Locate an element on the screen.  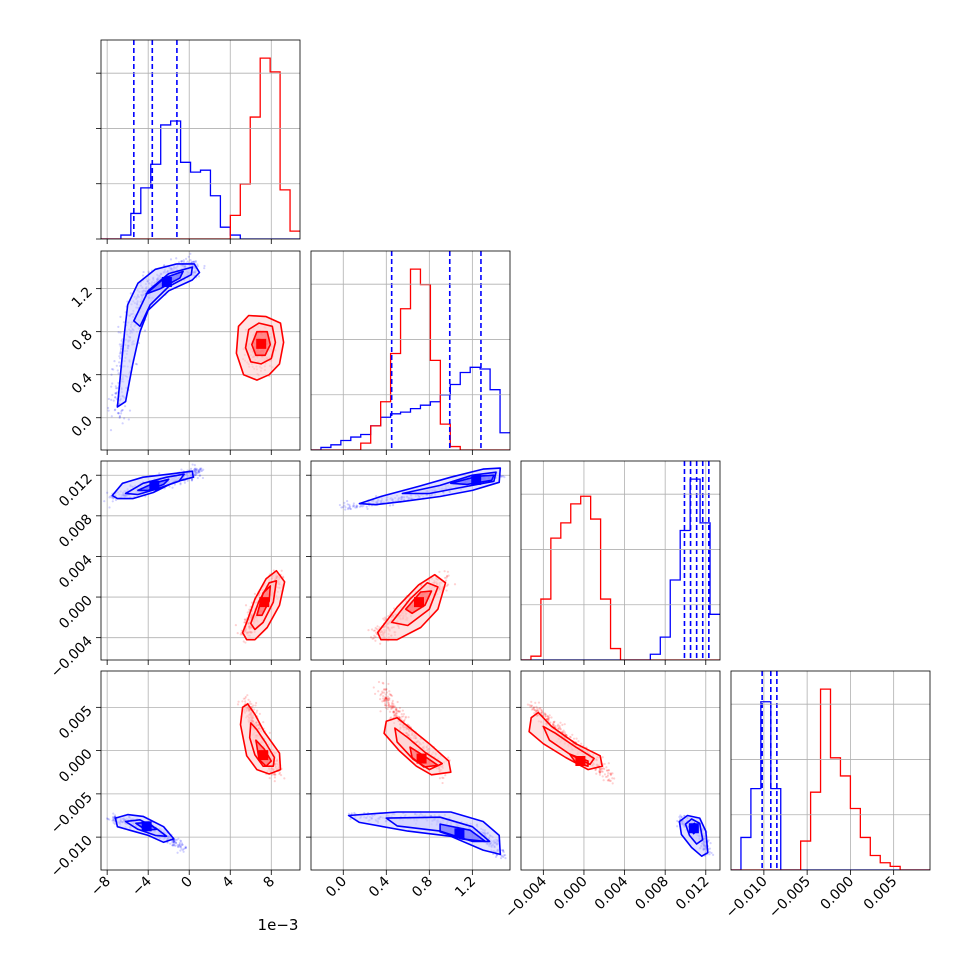
panel-content is located at coordinates (620, 779).